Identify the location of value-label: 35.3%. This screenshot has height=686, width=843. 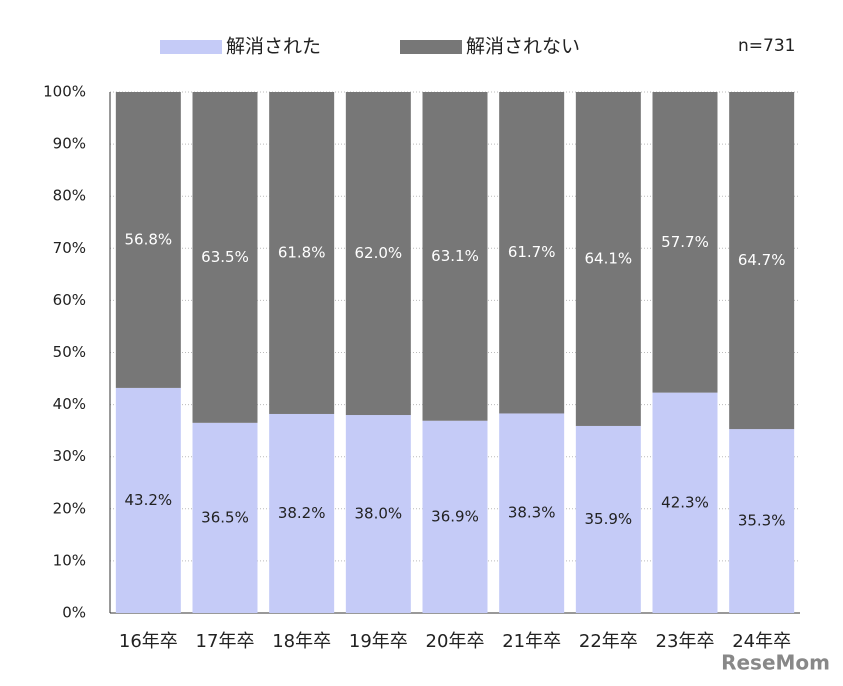
(762, 521).